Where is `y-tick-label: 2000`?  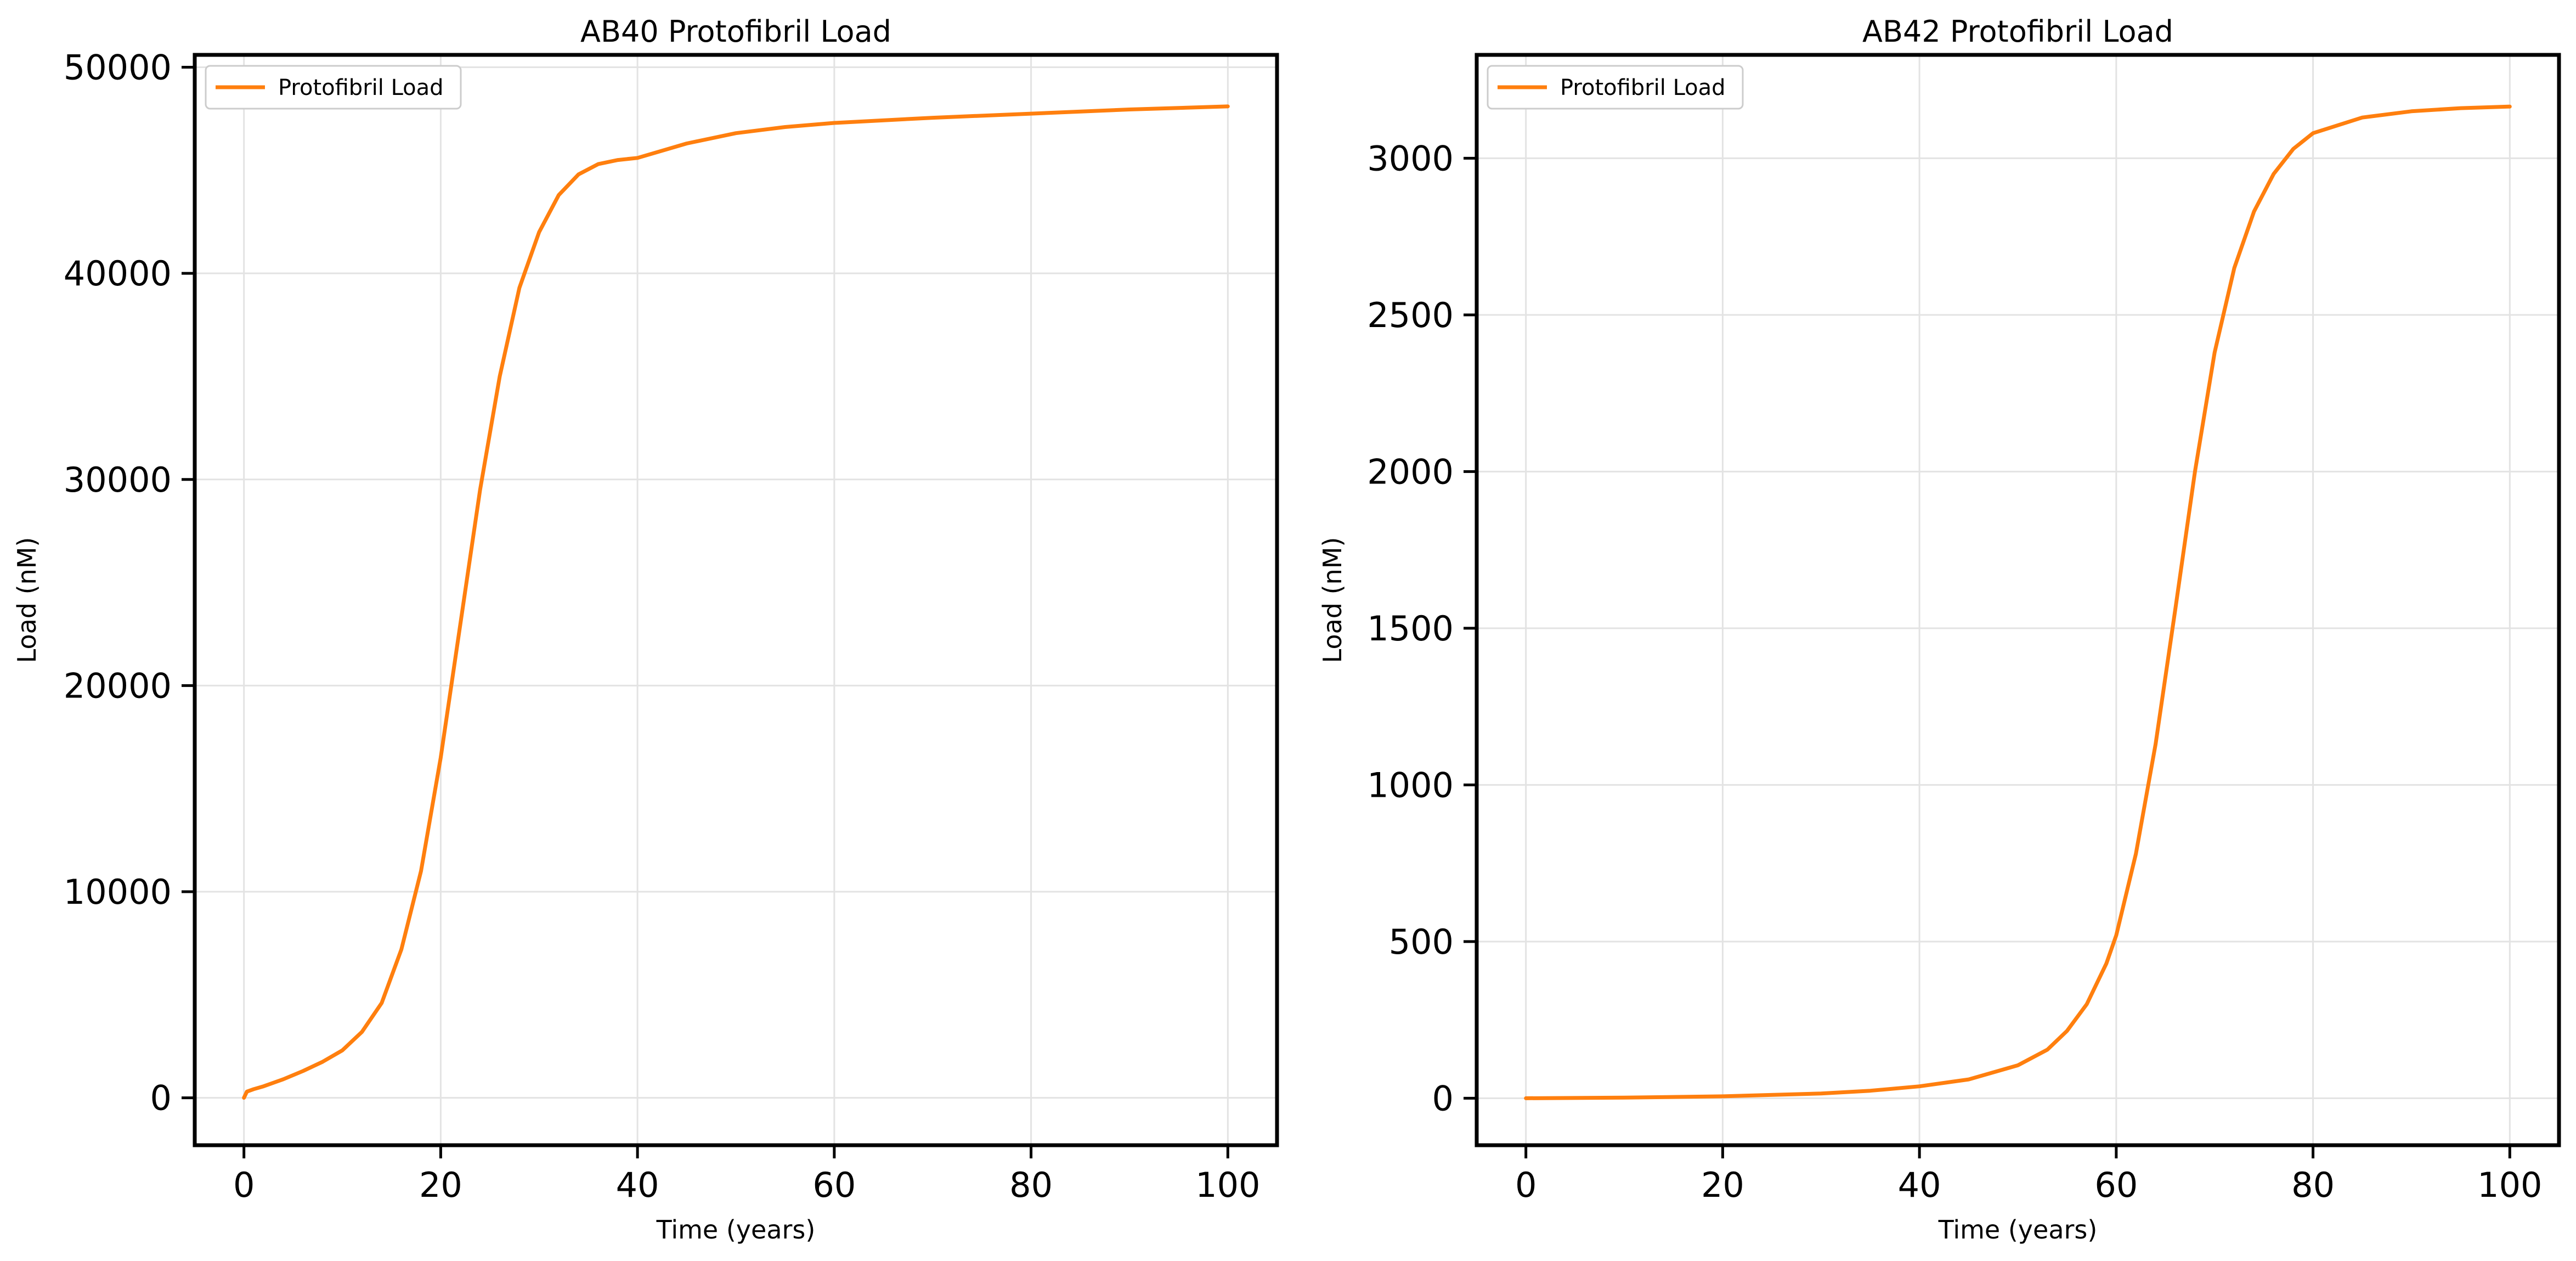 y-tick-label: 2000 is located at coordinates (1410, 472).